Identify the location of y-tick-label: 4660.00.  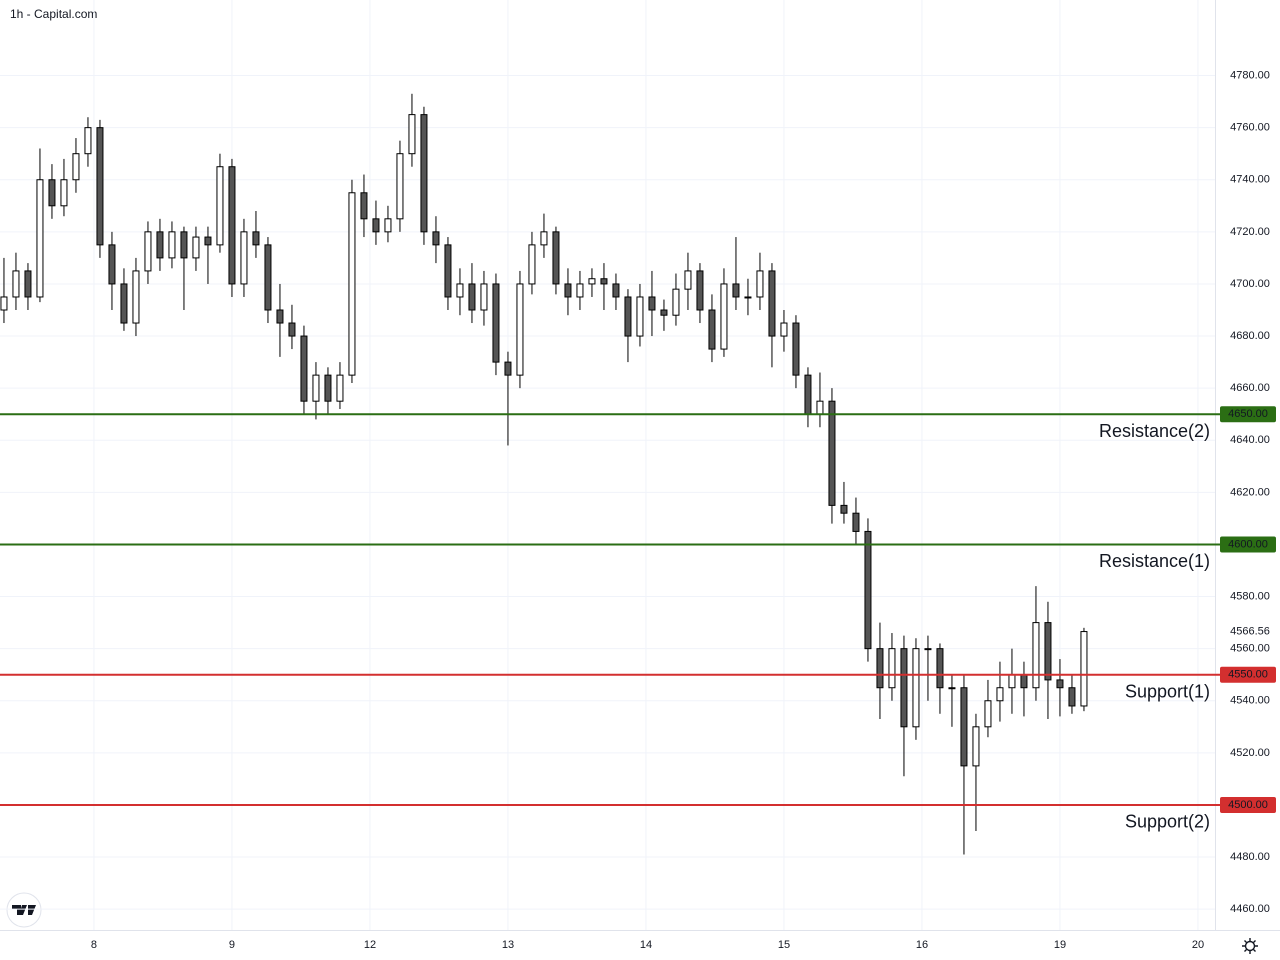
(1250, 388).